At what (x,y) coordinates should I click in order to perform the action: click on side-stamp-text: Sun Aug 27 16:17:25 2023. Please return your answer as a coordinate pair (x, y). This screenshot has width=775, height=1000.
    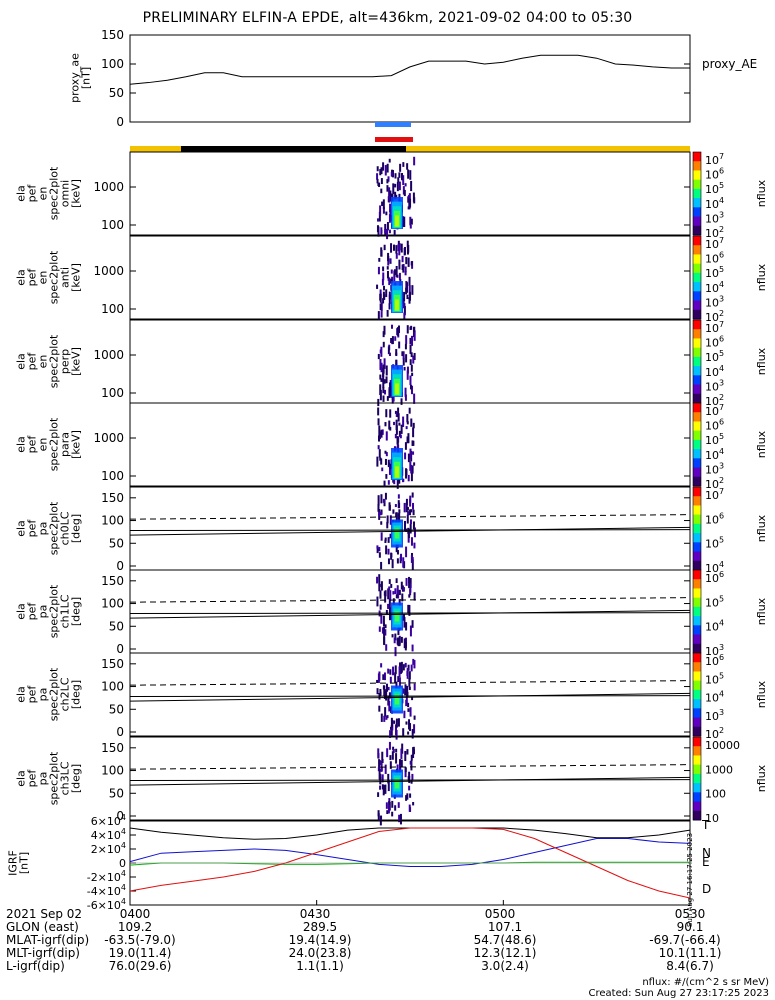
    Looking at the image, I should click on (690, 880).